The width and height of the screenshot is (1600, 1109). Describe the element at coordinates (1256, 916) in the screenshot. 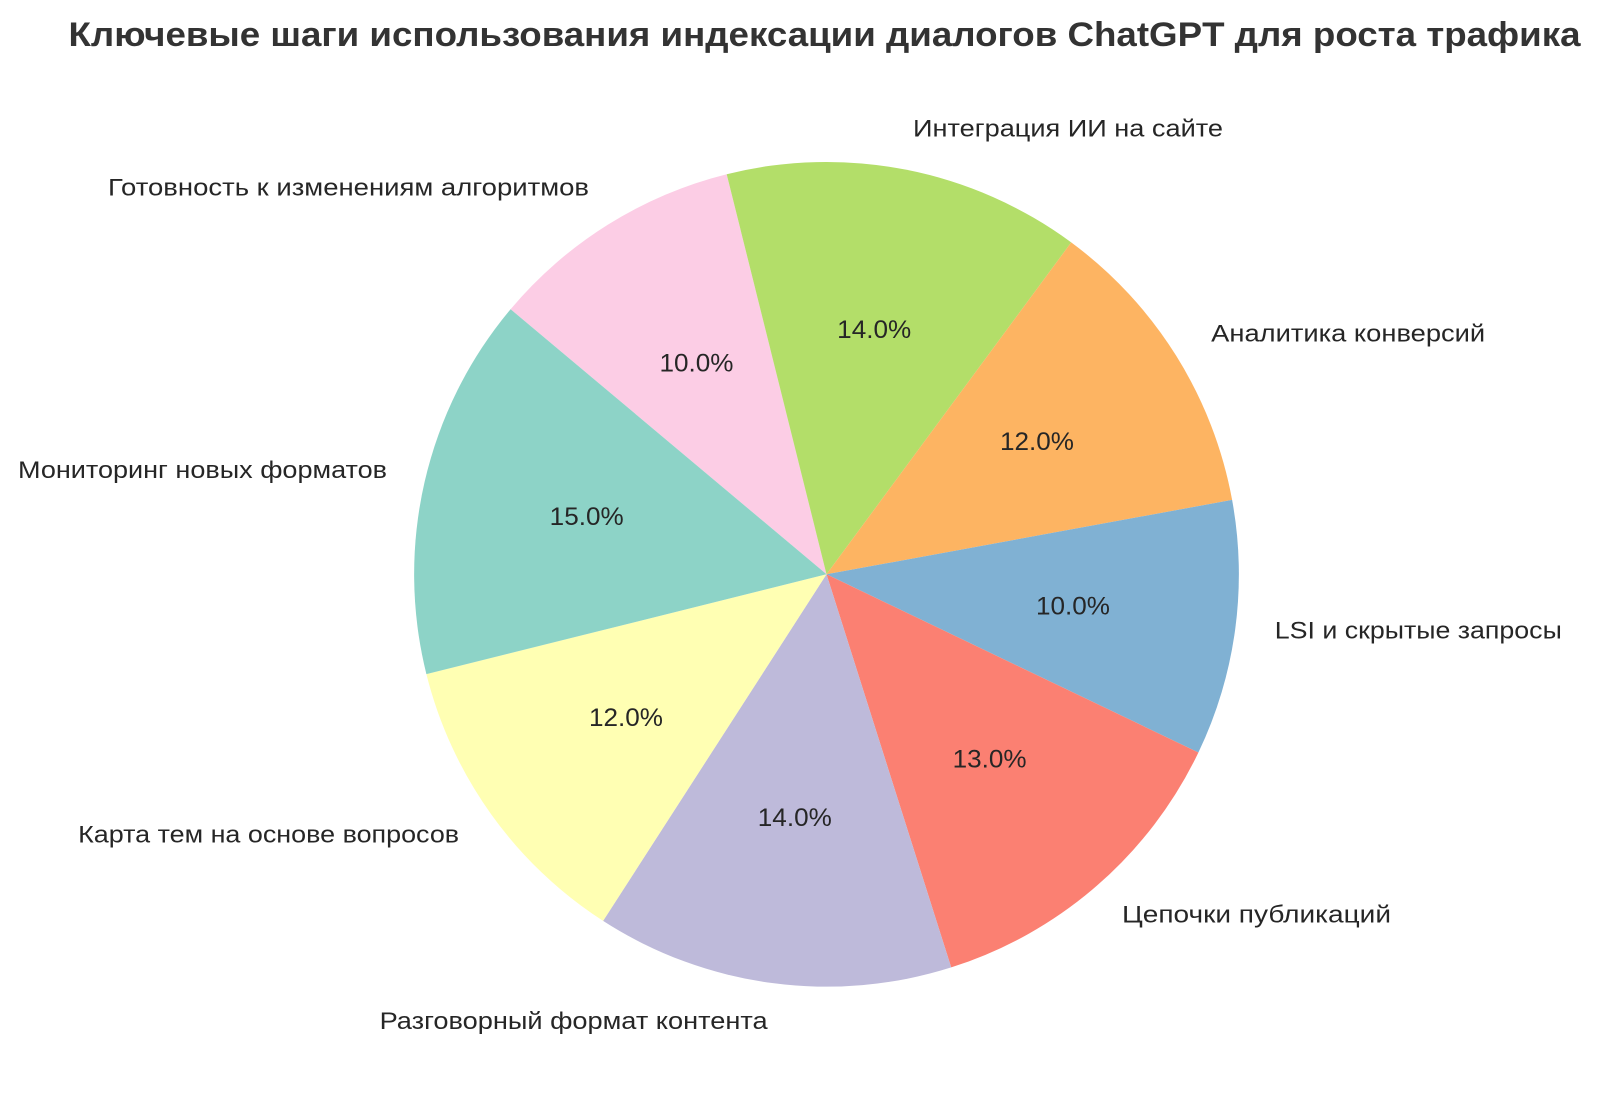

I see `svg-text: Цепочки публикаций` at that location.